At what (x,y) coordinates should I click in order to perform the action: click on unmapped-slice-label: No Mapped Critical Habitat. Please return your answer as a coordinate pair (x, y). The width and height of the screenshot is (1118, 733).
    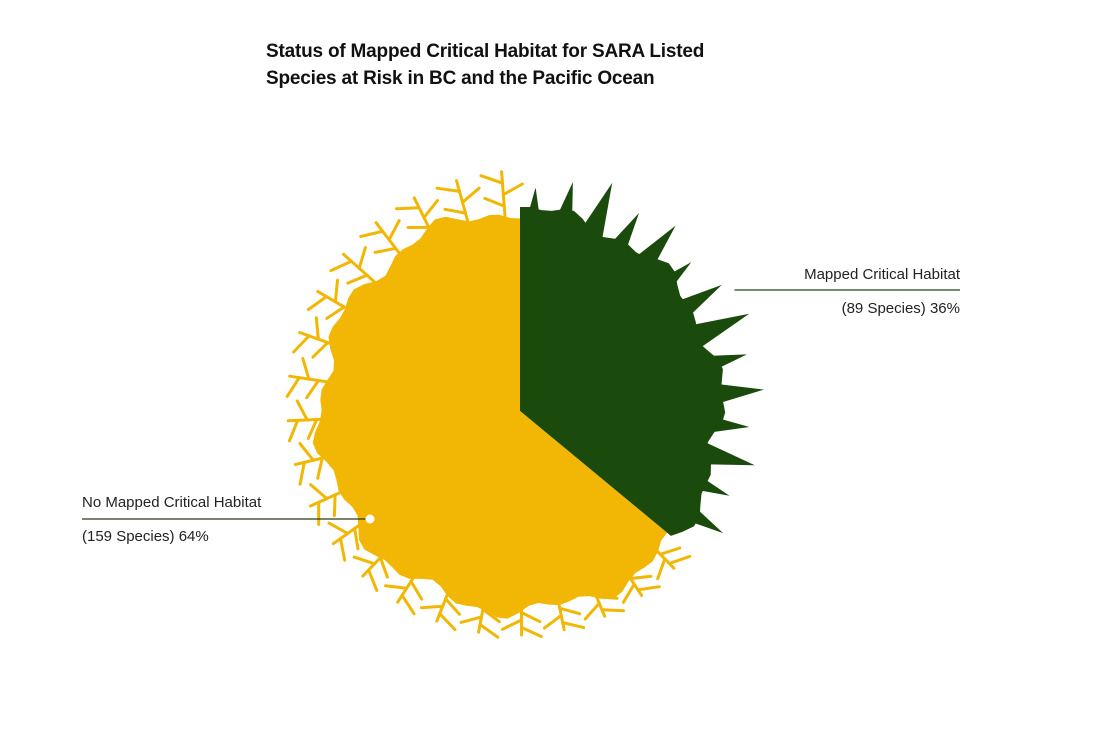
    Looking at the image, I should click on (172, 502).